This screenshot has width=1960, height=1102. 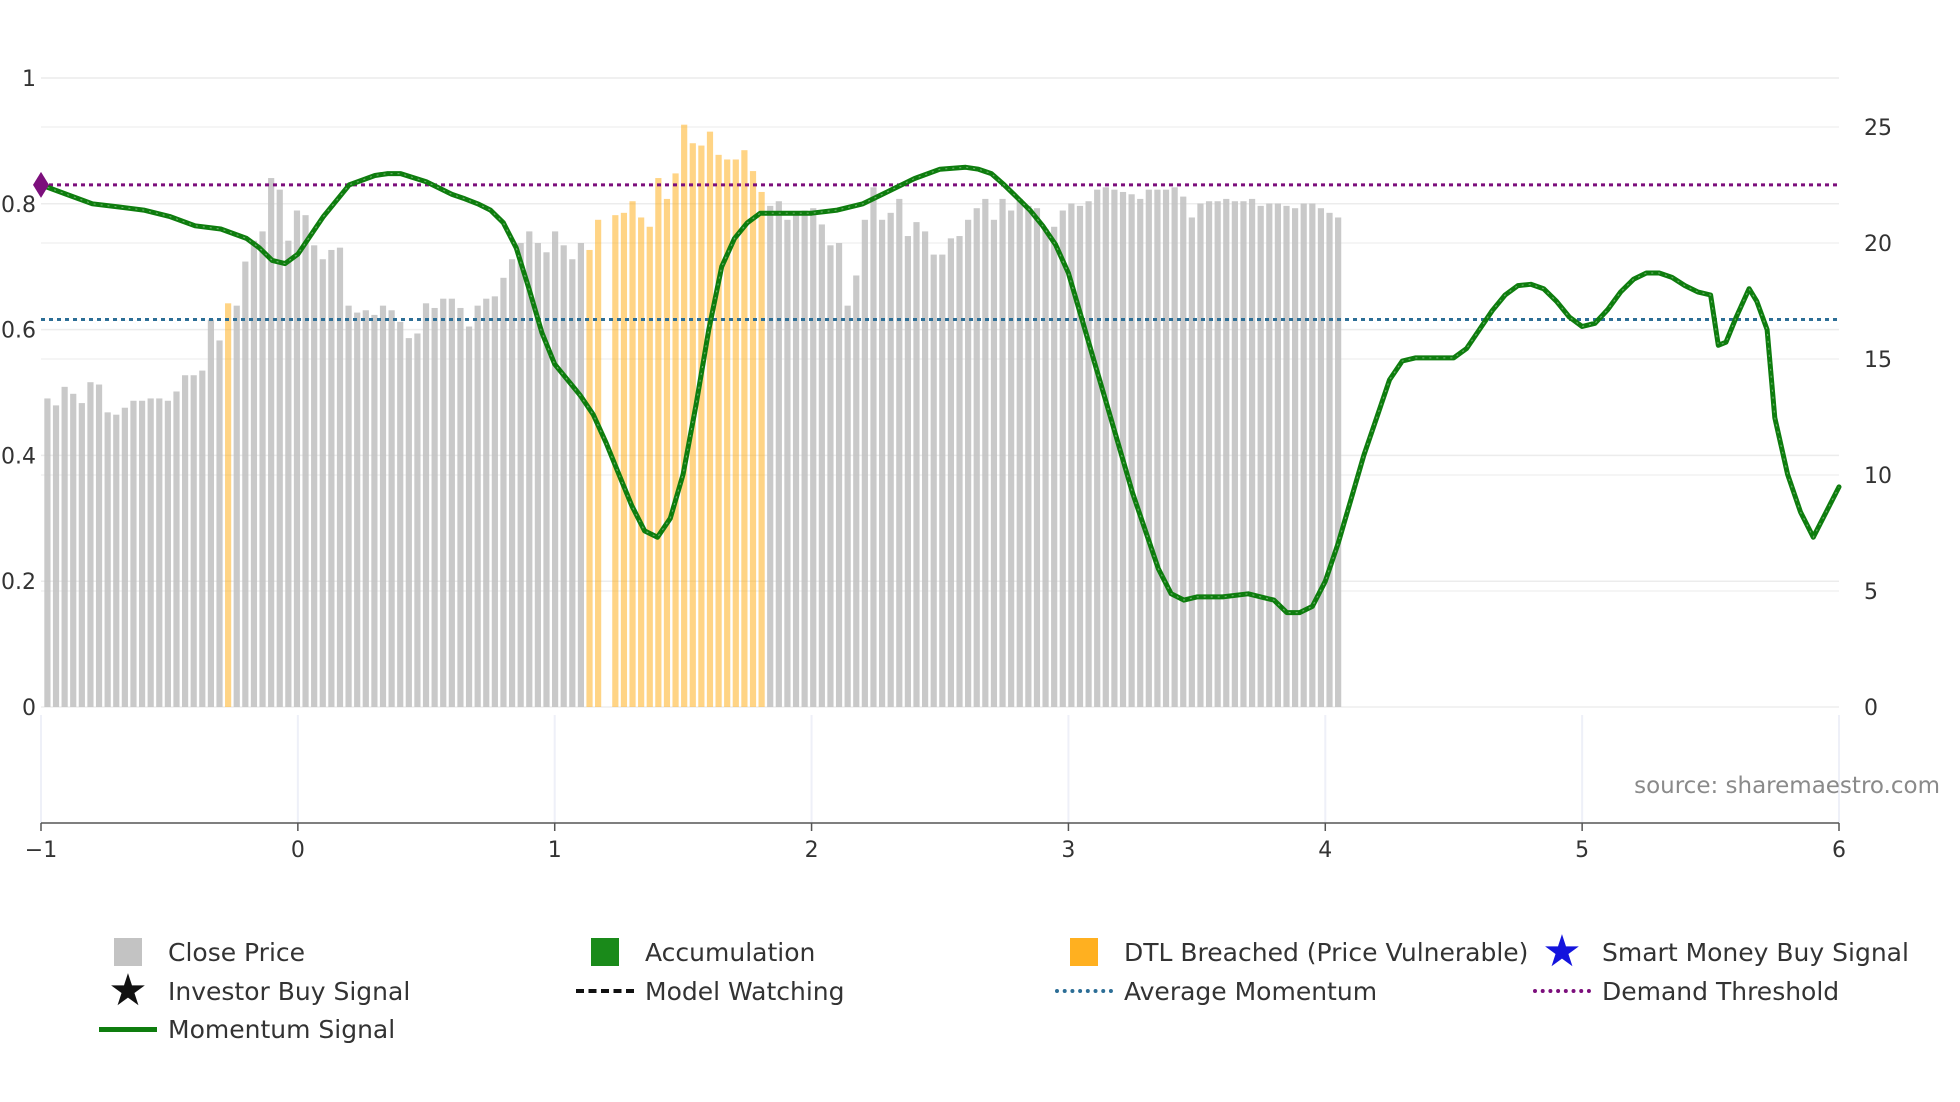 What do you see at coordinates (1787, 786) in the screenshot?
I see `source-label: source: sharemaestro.com` at bounding box center [1787, 786].